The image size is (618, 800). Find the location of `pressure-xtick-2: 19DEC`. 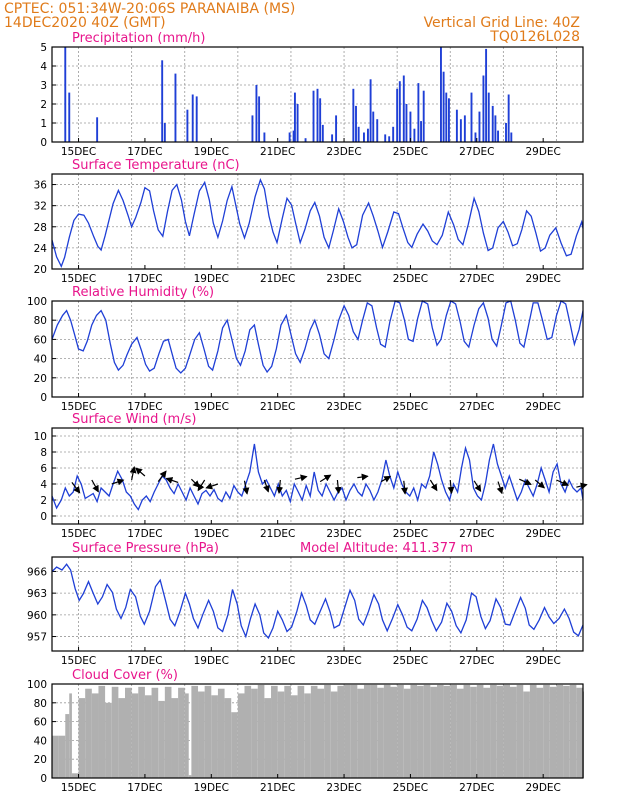

pressure-xtick-2: 19DEC is located at coordinates (211, 661).